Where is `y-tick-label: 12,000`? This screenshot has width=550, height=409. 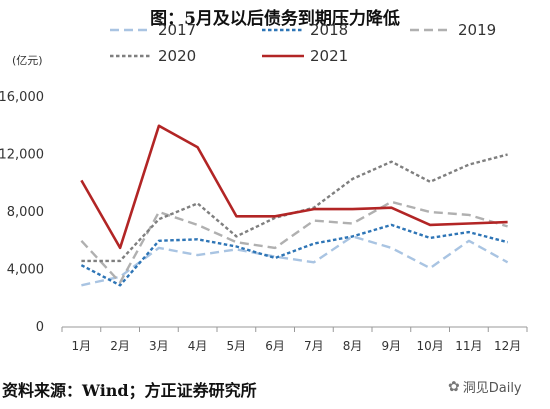
y-tick-label: 12,000 is located at coordinates (22, 155).